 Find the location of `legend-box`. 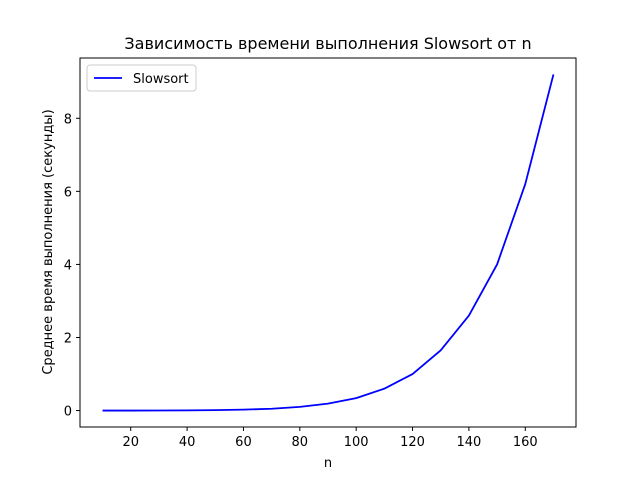

legend-box is located at coordinates (141, 78).